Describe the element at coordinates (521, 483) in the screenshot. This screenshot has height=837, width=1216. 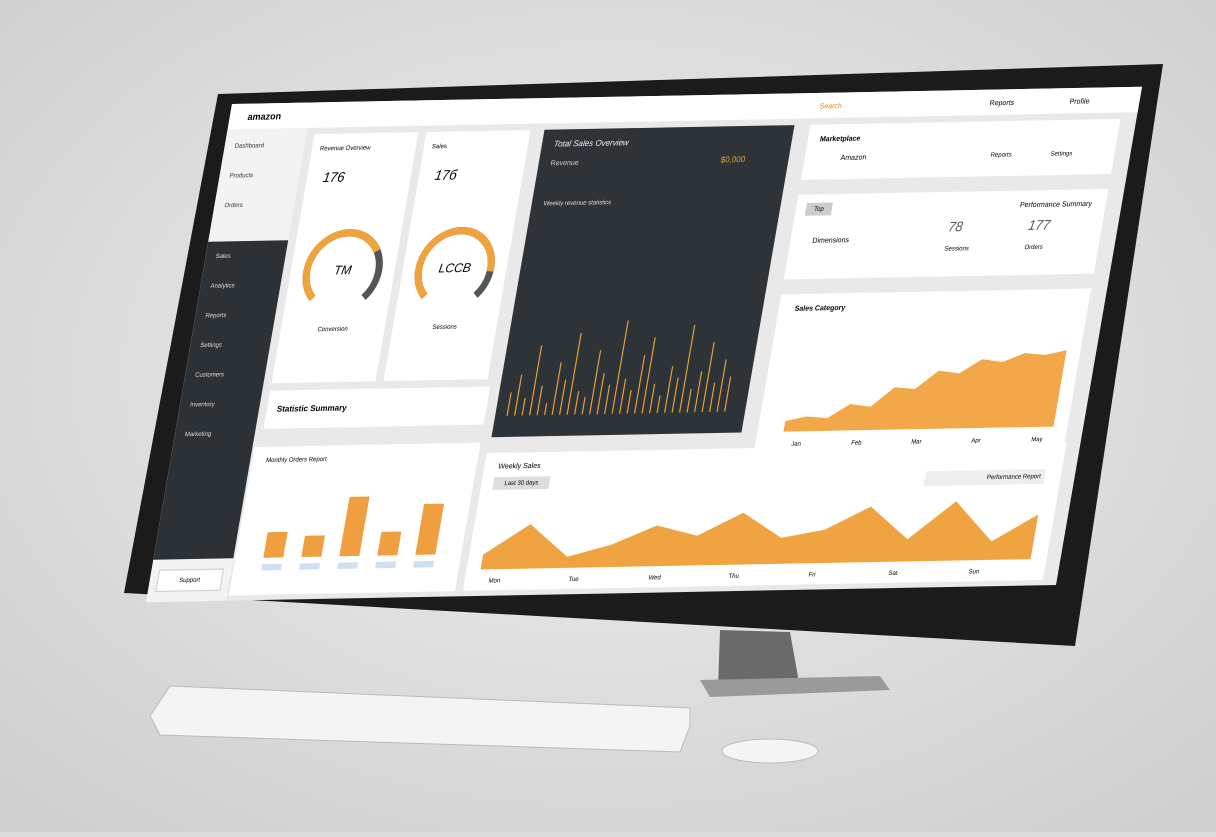
I see `trend-badge: Last 30 days` at that location.